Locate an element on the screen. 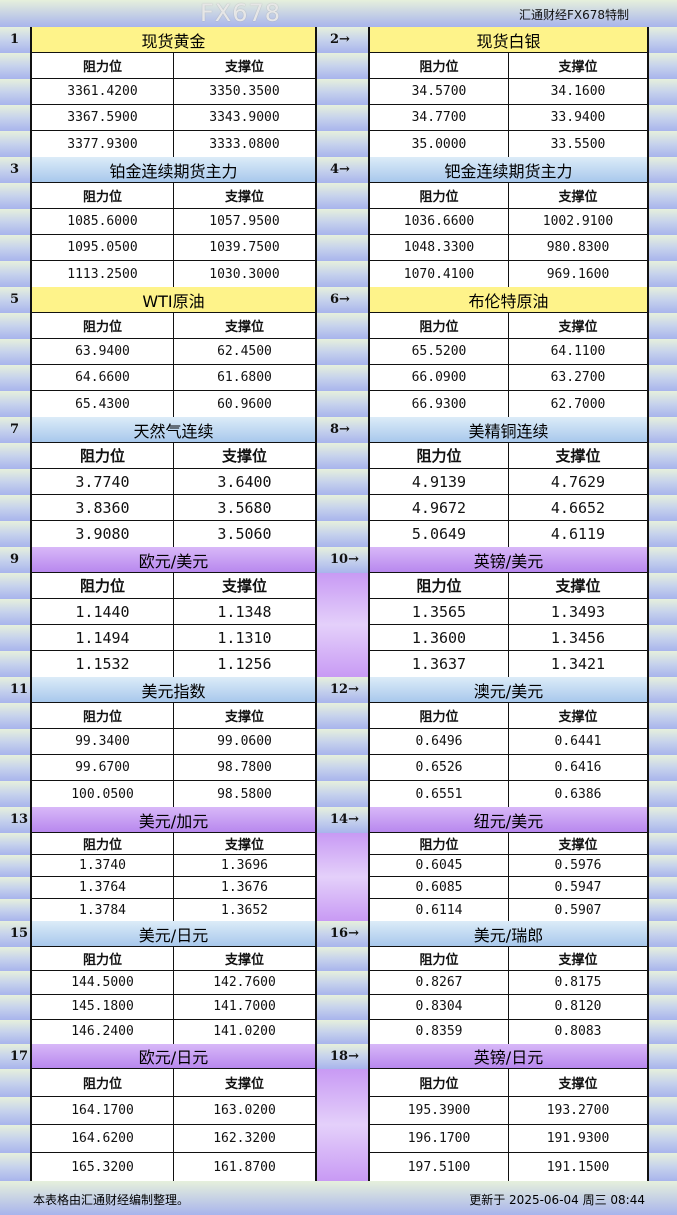  instrument-title: 纽元/美元 is located at coordinates (508, 820).